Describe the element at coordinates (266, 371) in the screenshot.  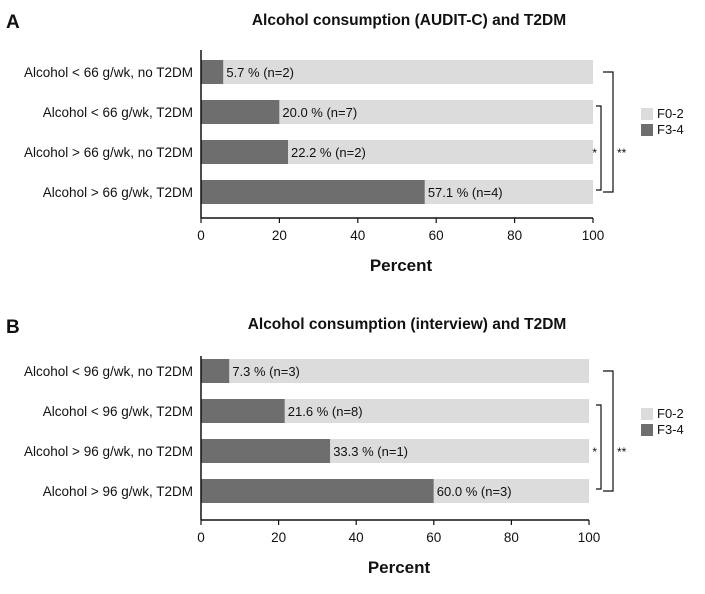
I see `data-label: 7.3 % (n=3)` at that location.